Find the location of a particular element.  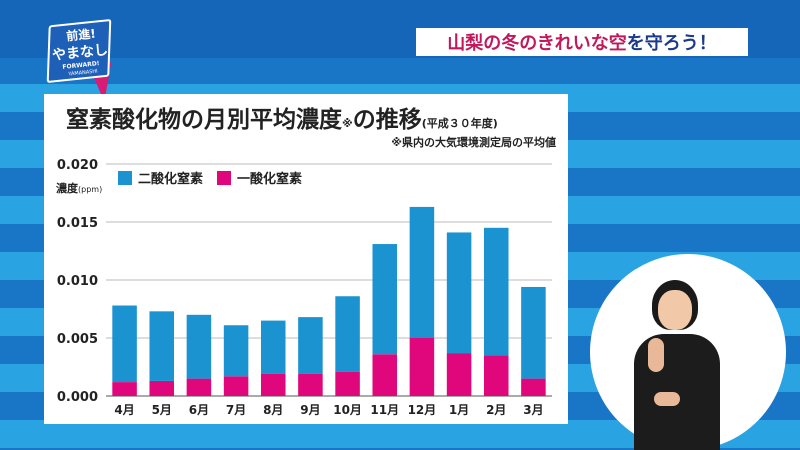

chart-title-year: (平成３０年度) is located at coordinates (459, 123).